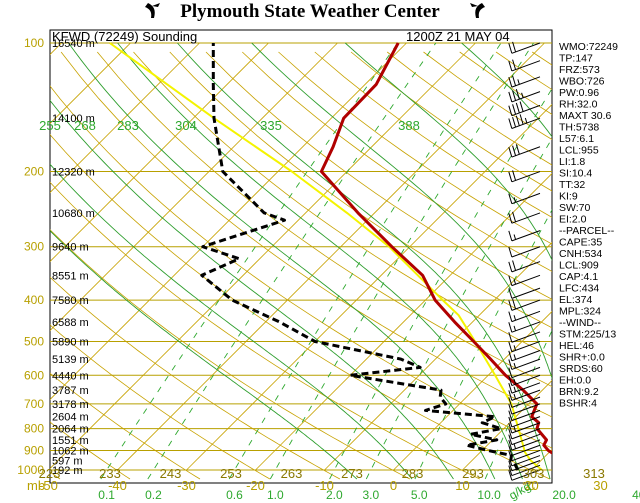 The height and width of the screenshot is (503, 640). What do you see at coordinates (275, 495) in the screenshot?
I see `mixing-ratio-label: 1.0` at bounding box center [275, 495].